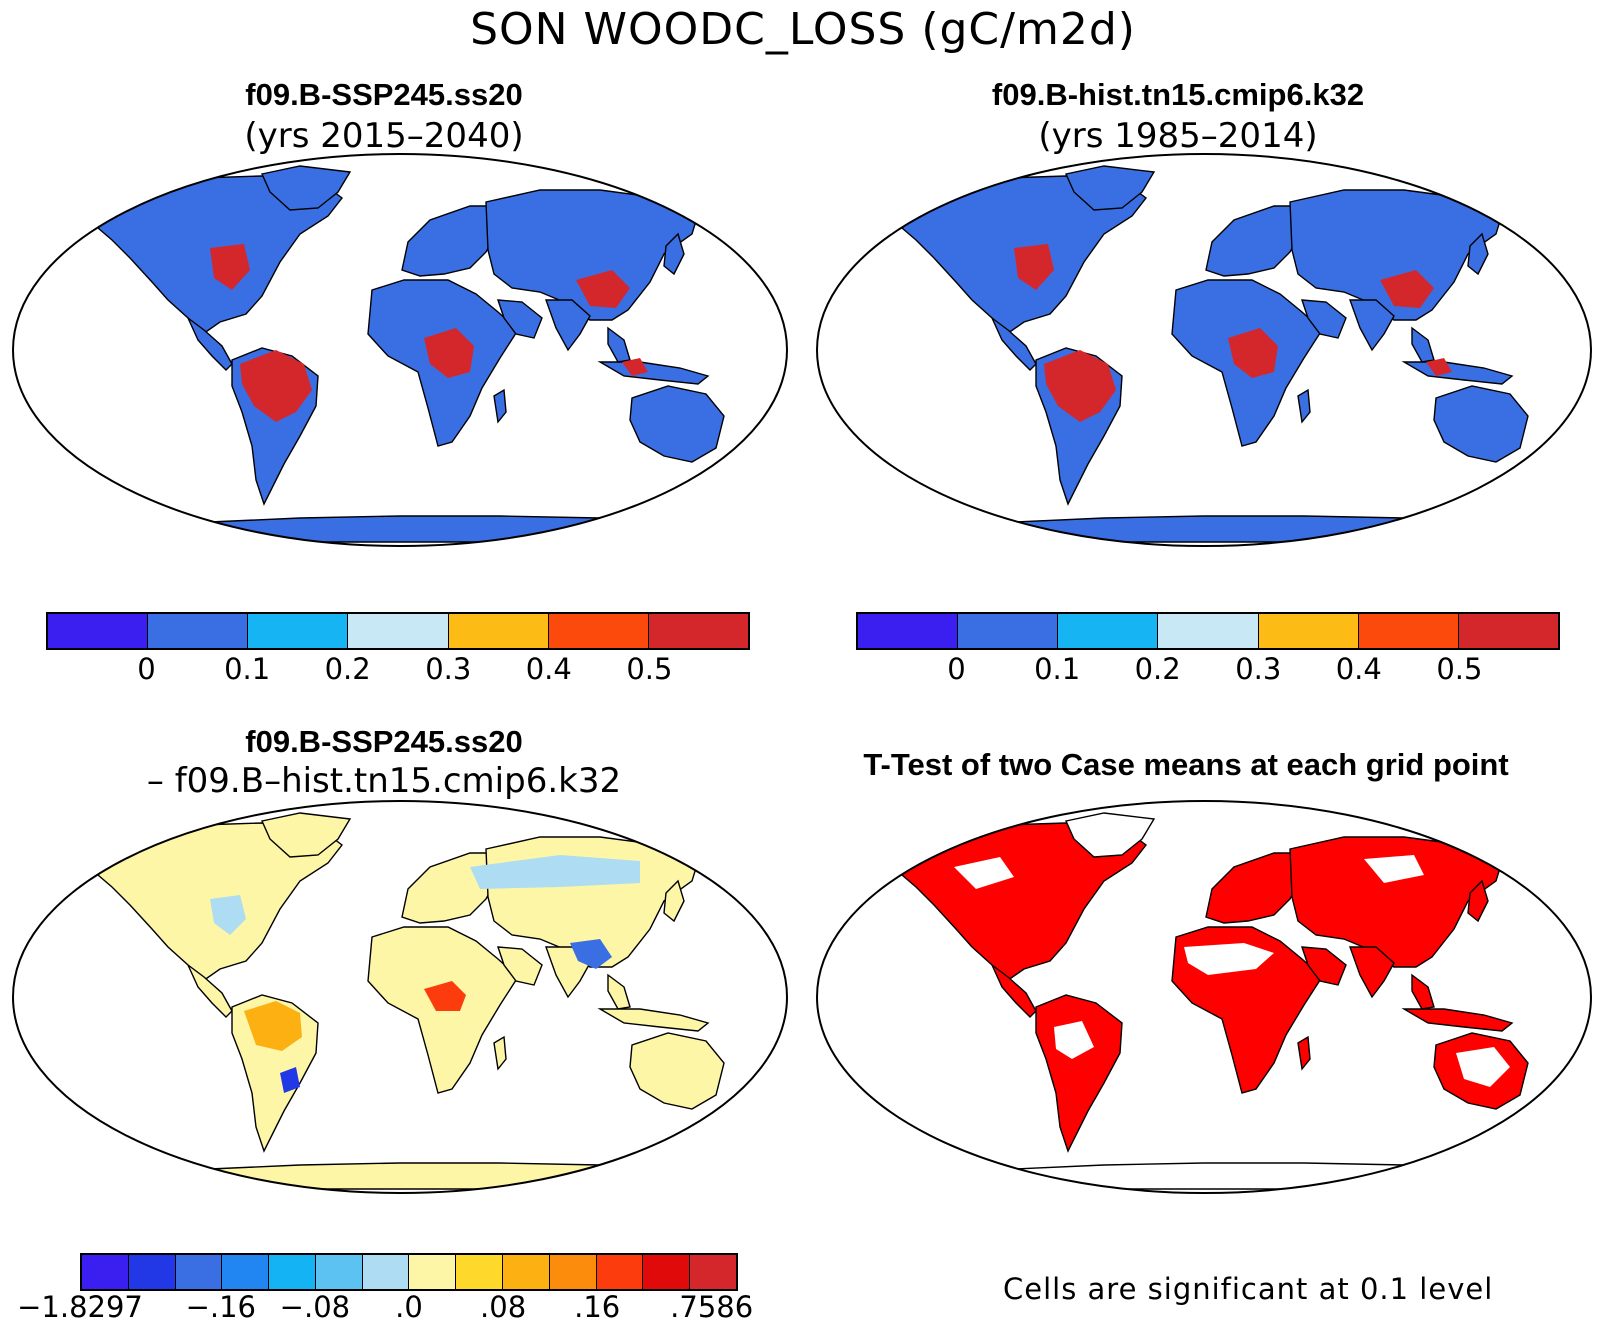 This screenshot has height=1324, width=1606. What do you see at coordinates (1208, 670) in the screenshot?
I see `colorbar-tr-ticks: 0 0.1 0.2 0.3 0.4 0.5` at bounding box center [1208, 670].